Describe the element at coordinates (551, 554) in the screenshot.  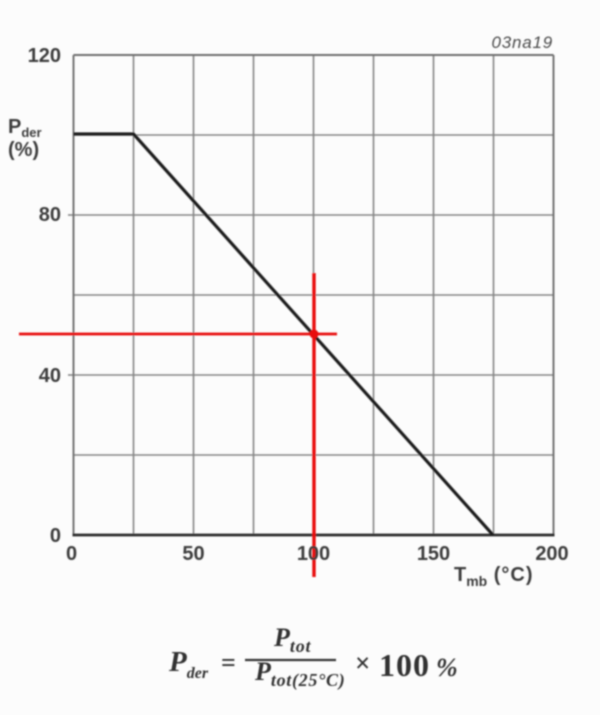
I see `svg-text: 200` at that location.